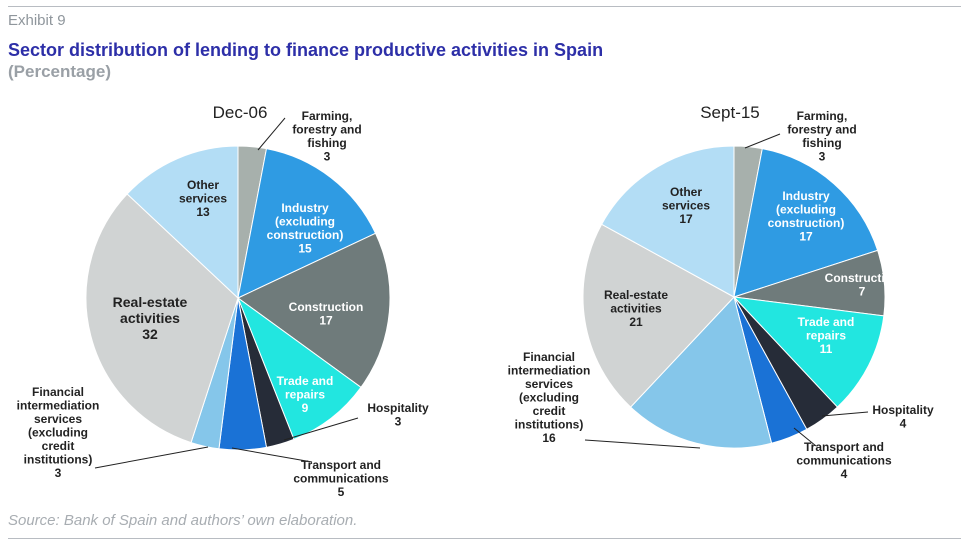 Image resolution: width=969 pixels, height=547 pixels. What do you see at coordinates (59, 71) in the screenshot?
I see `chart-subtitle: (Percentage)` at bounding box center [59, 71].